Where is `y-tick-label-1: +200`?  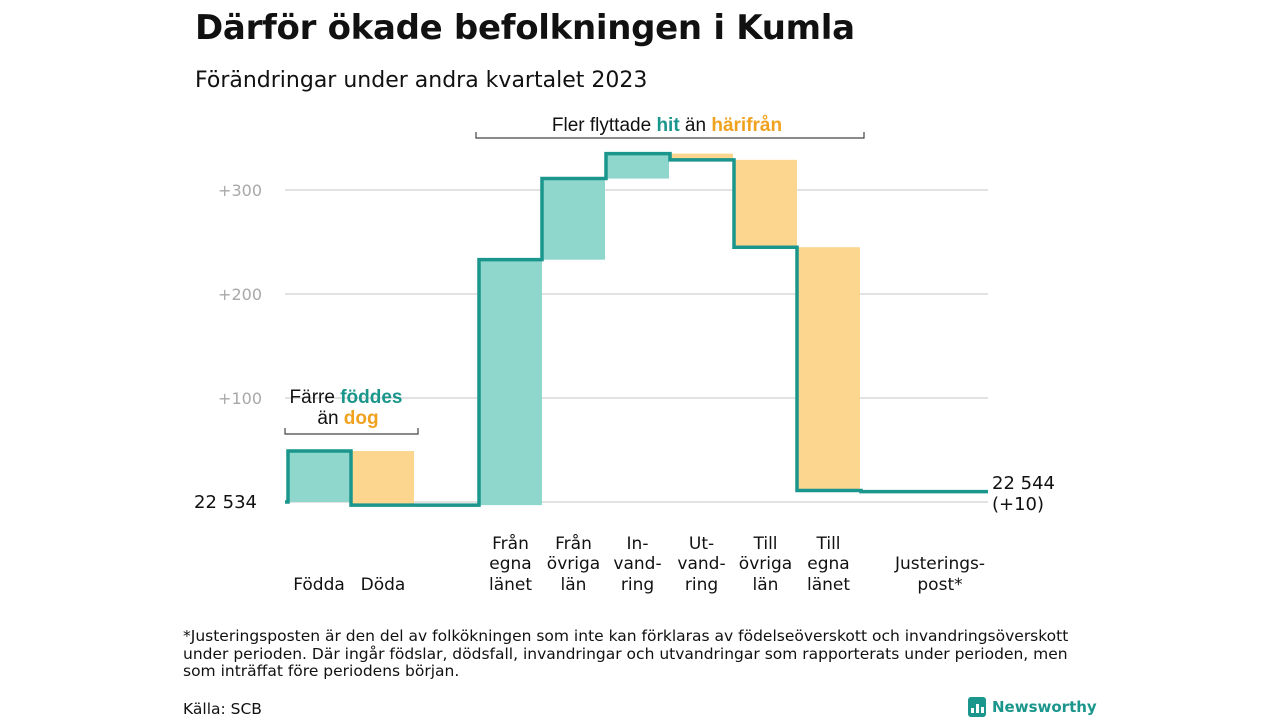 y-tick-label-1: +200 is located at coordinates (240, 294).